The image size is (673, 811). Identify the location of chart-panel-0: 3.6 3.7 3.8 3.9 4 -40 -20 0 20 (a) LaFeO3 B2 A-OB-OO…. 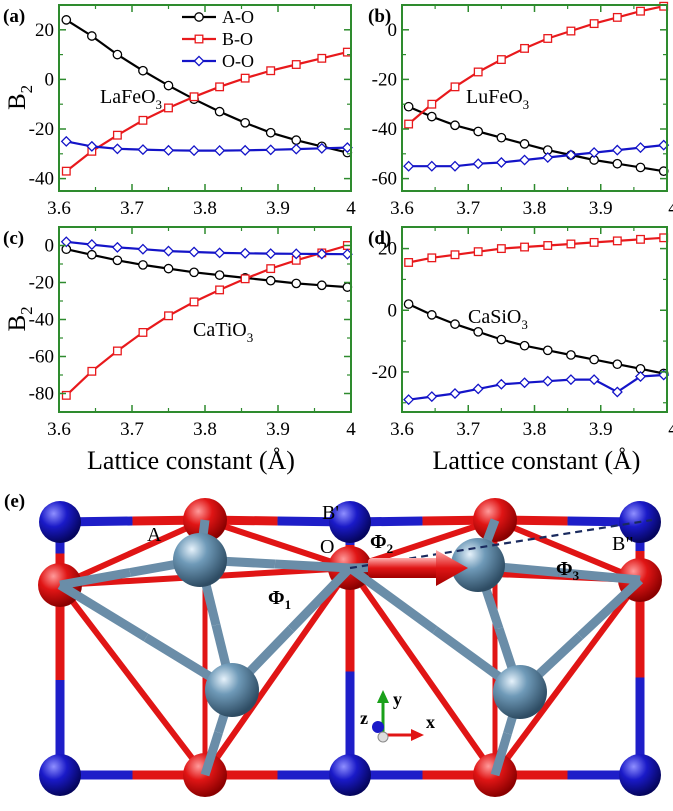
(179, 111).